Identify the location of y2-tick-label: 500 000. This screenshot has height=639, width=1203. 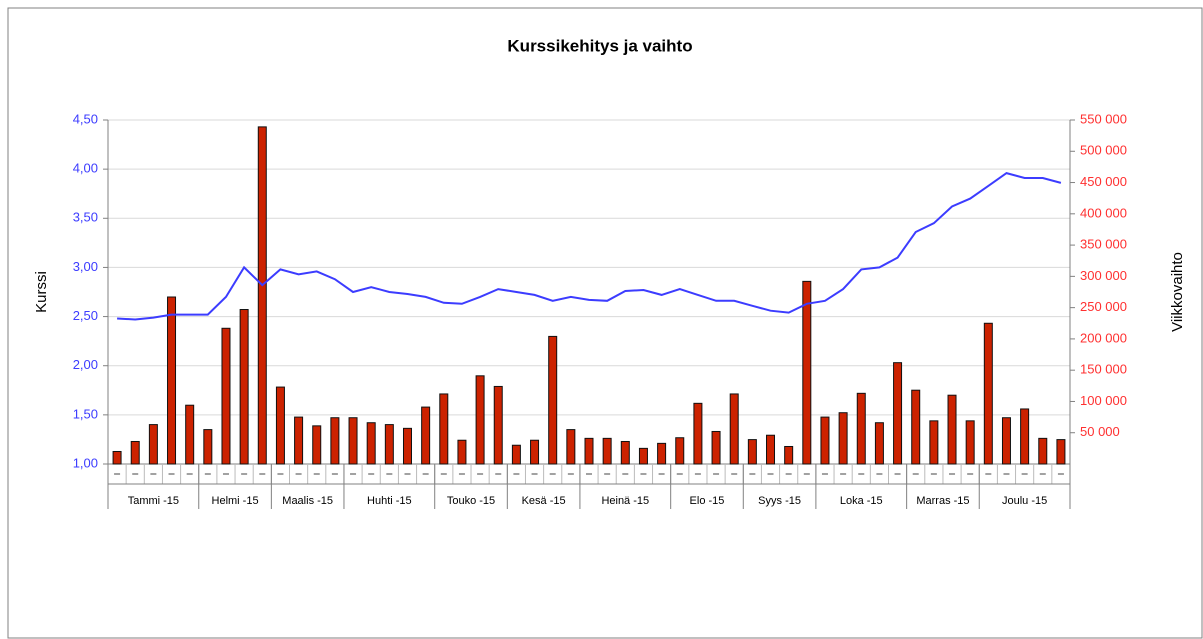
(1103, 150).